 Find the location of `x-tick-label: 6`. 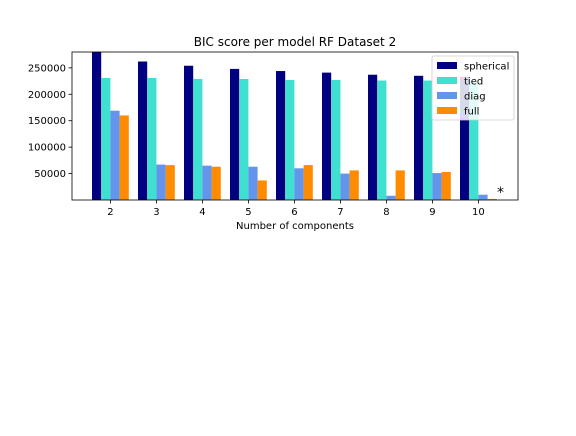

x-tick-label: 6 is located at coordinates (294, 212).